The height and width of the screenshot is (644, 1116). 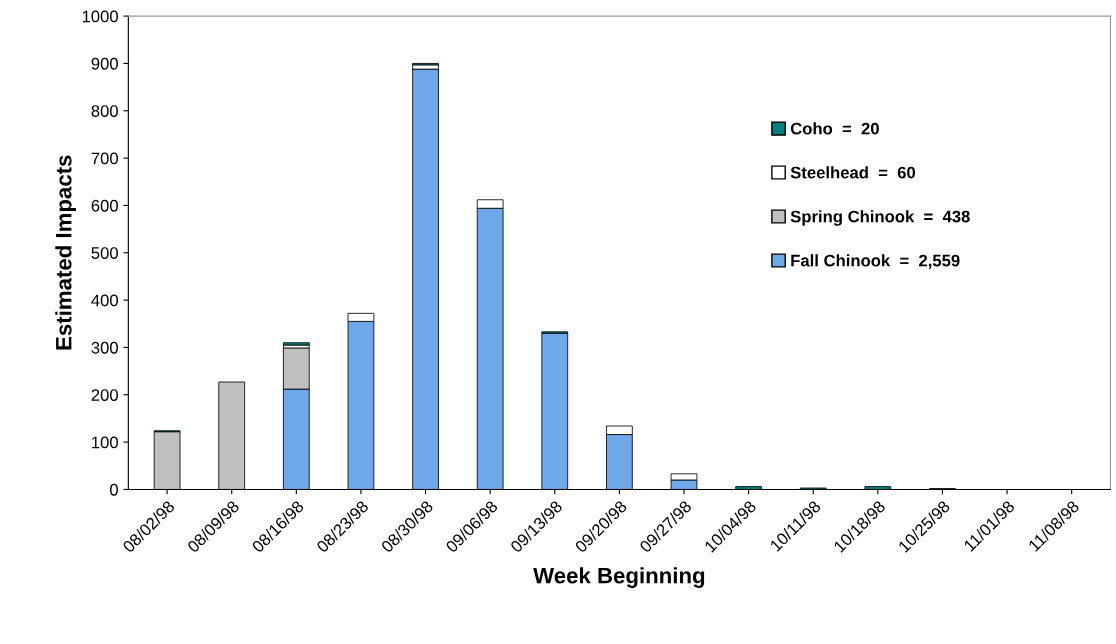 I want to click on y-tick-label: 900, so click(x=104, y=63).